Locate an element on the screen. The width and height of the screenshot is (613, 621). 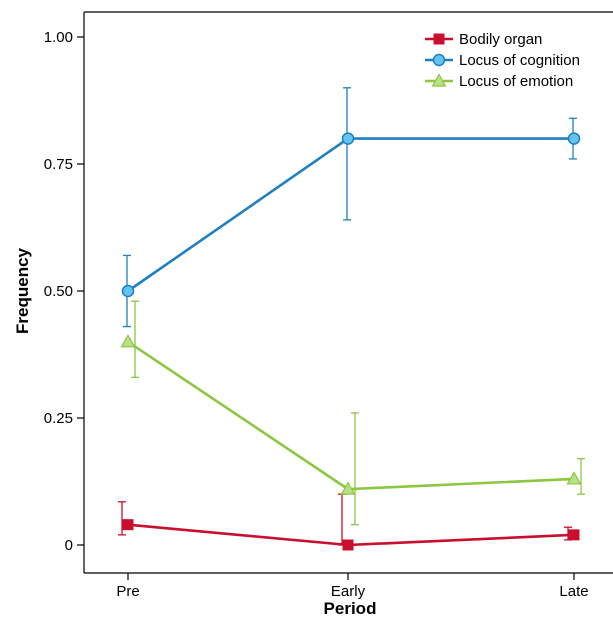
legend-item: Bodily organ is located at coordinates (483, 39).